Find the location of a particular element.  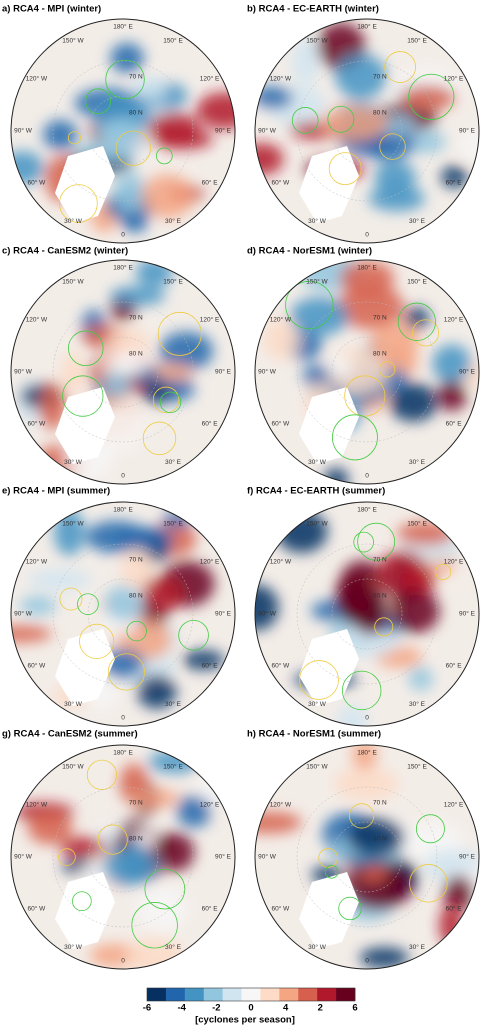

colorbar-tick-label: 2 is located at coordinates (320, 1008).